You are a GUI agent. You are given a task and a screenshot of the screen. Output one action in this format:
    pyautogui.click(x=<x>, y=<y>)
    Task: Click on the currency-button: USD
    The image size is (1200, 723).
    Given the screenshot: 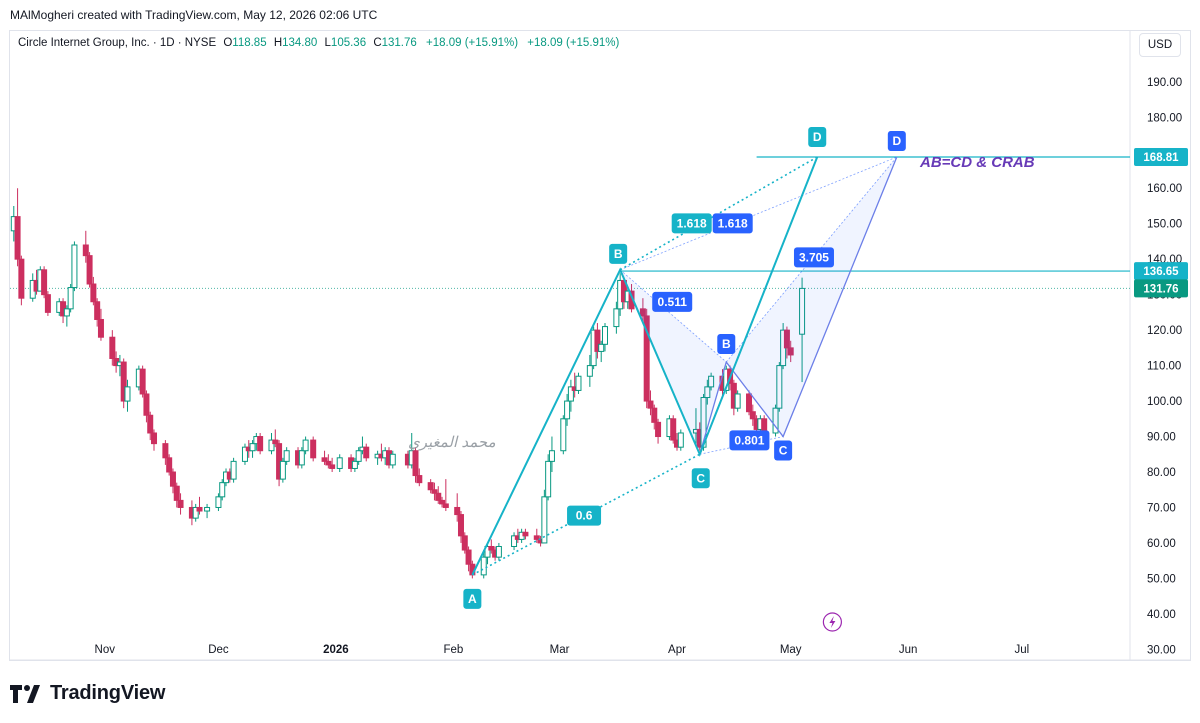 What is the action you would take?
    pyautogui.click(x=1160, y=45)
    